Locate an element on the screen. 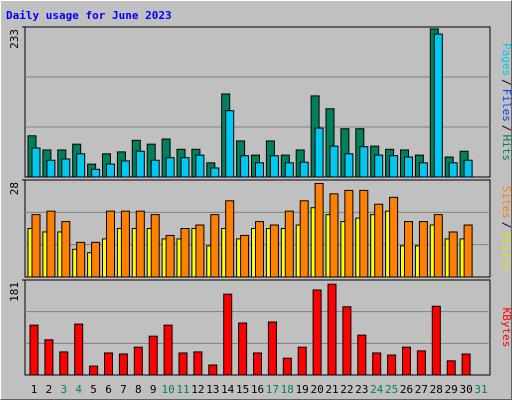 The height and width of the screenshot is (400, 512). x-tick-label: 17 is located at coordinates (272, 389).